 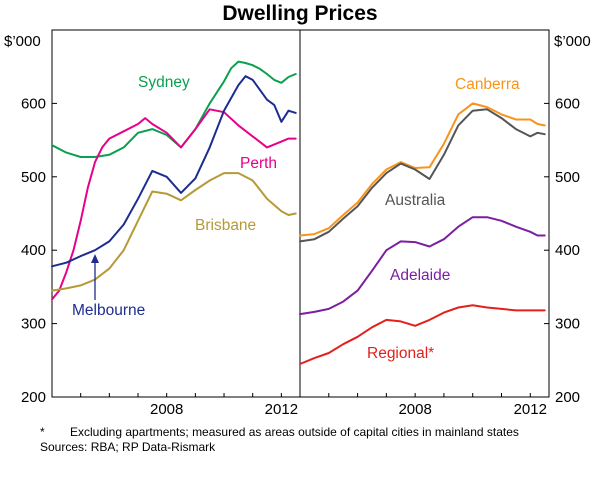 What do you see at coordinates (420, 275) in the screenshot?
I see `series-label-adelaide: Adelaide` at bounding box center [420, 275].